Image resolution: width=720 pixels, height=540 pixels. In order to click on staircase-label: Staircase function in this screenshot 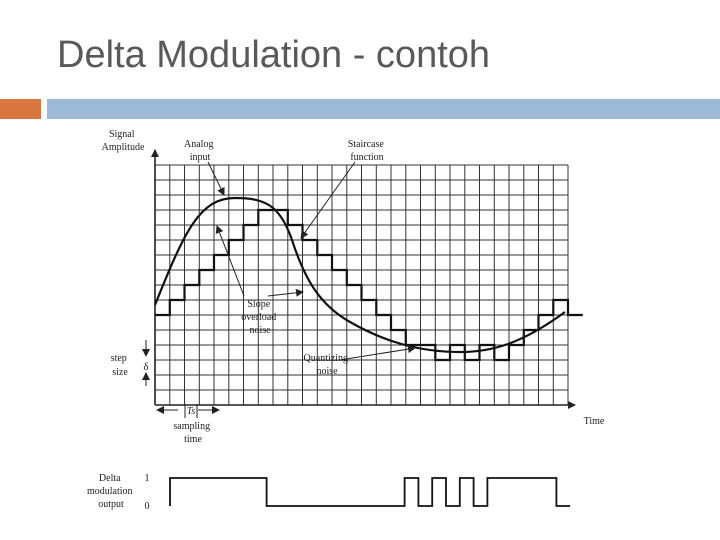, I will do `click(367, 151)`.